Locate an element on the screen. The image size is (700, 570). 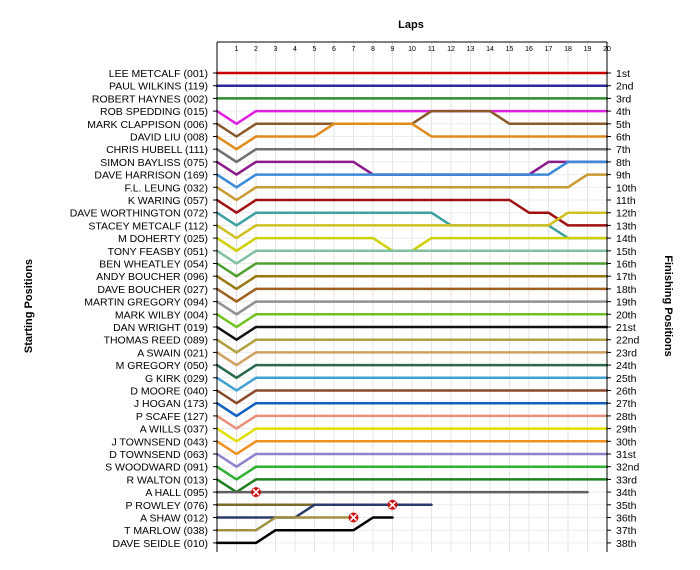
finishing-position-label: 18th is located at coordinates (626, 290).